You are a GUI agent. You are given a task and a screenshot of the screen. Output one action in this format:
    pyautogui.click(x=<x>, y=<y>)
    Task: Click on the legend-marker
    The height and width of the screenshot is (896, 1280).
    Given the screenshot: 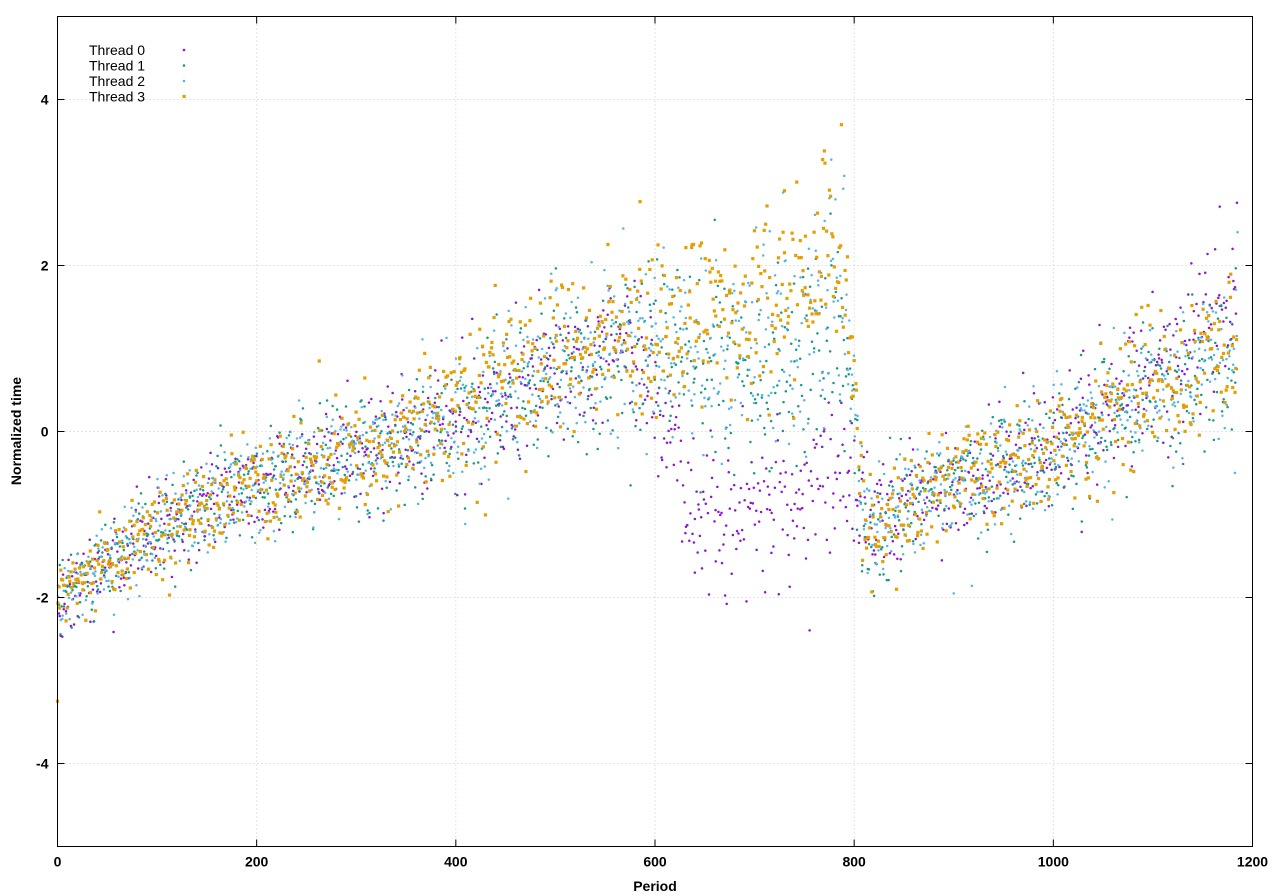 What is the action you would take?
    pyautogui.click(x=184, y=96)
    